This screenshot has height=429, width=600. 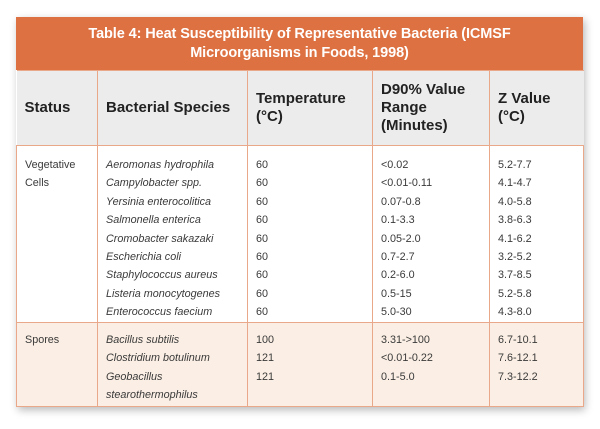 I want to click on d90-value: <0.02, so click(x=395, y=165).